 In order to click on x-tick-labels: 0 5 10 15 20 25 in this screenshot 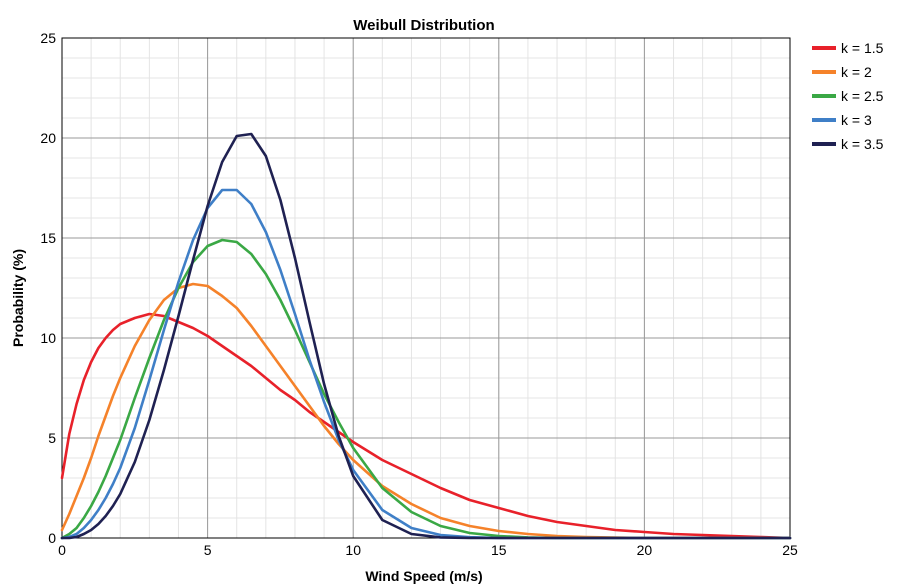, I will do `click(428, 550)`.